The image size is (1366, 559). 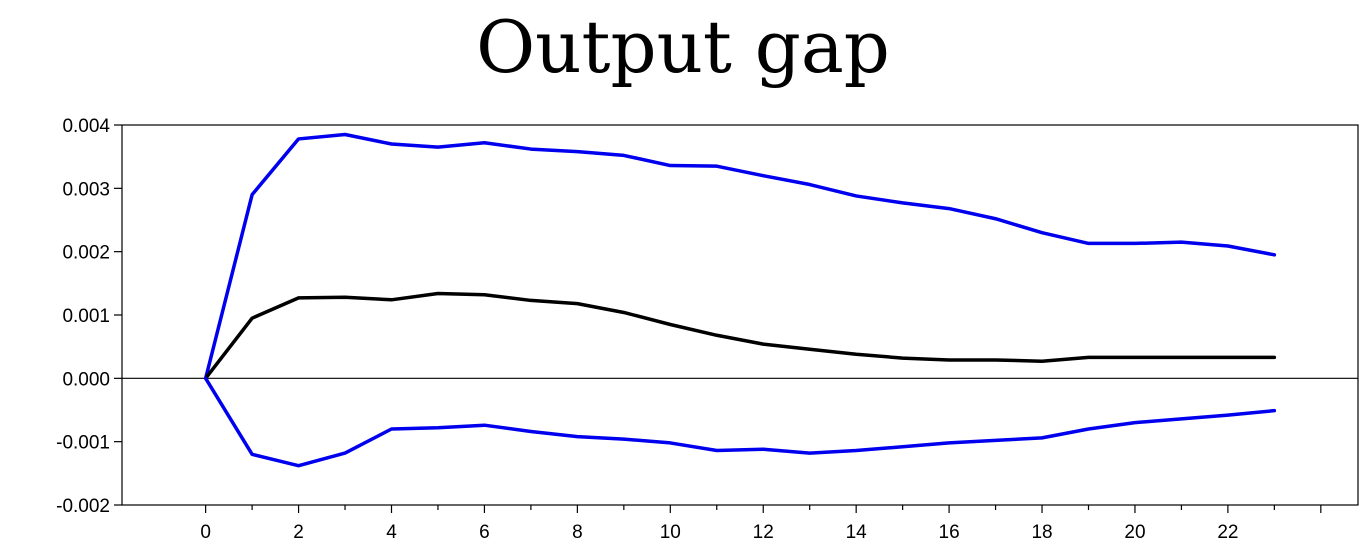 I want to click on x-tick-label: 6, so click(x=484, y=532).